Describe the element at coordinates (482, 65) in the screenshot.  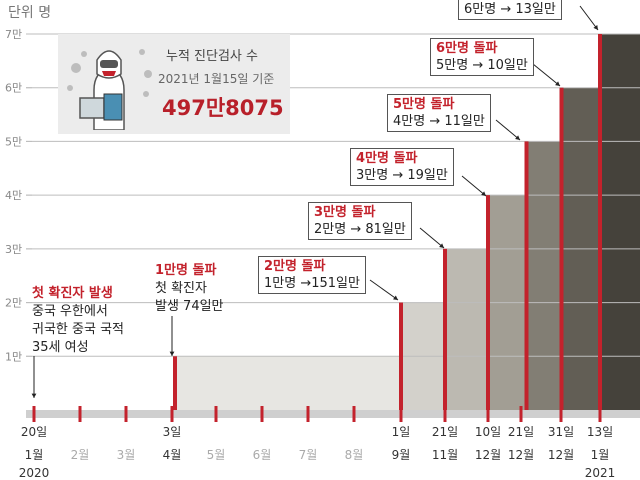
I see `callout-60k-line: 5만명 → 10일만` at that location.